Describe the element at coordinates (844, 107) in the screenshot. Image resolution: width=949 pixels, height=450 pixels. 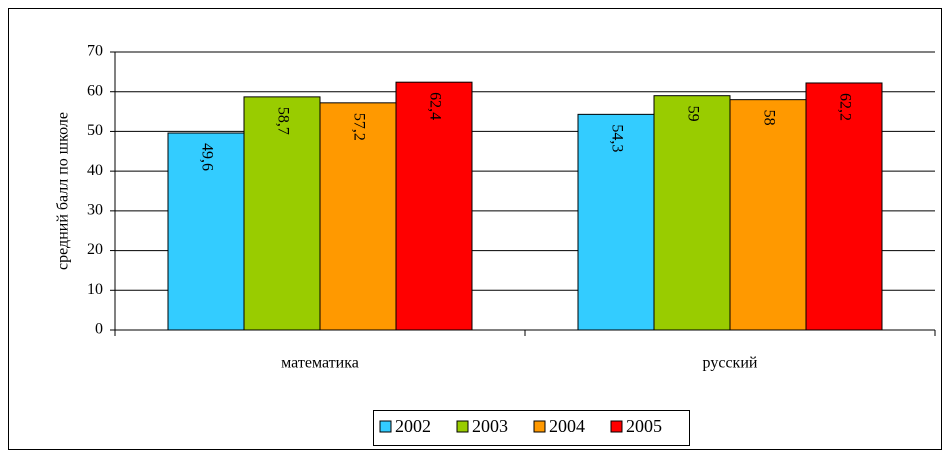
I see `data-label: 62,2` at that location.